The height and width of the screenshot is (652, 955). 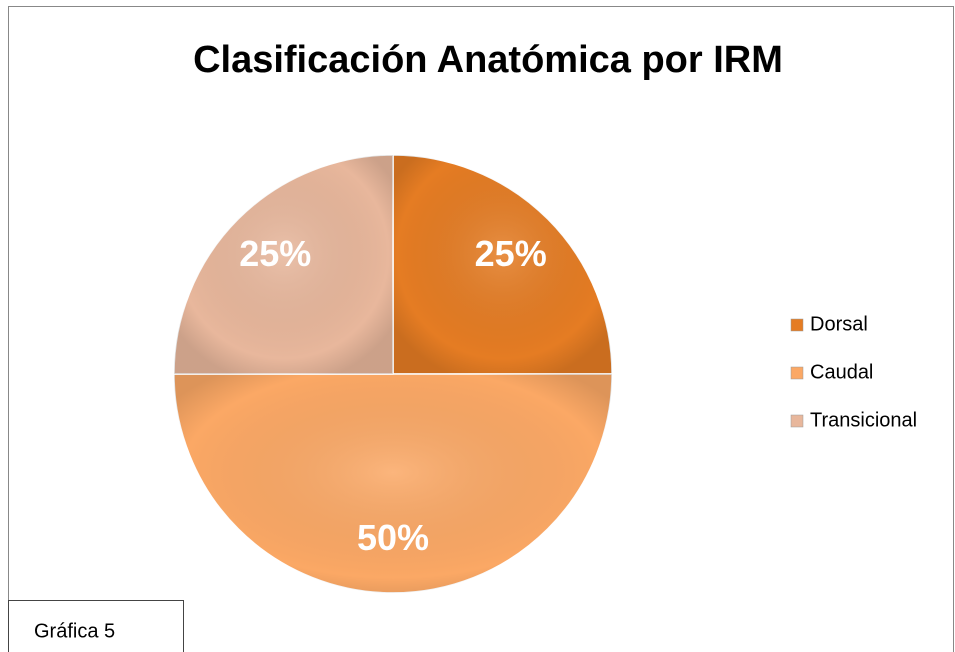 I want to click on caption: Gráfica 5, so click(x=74, y=631).